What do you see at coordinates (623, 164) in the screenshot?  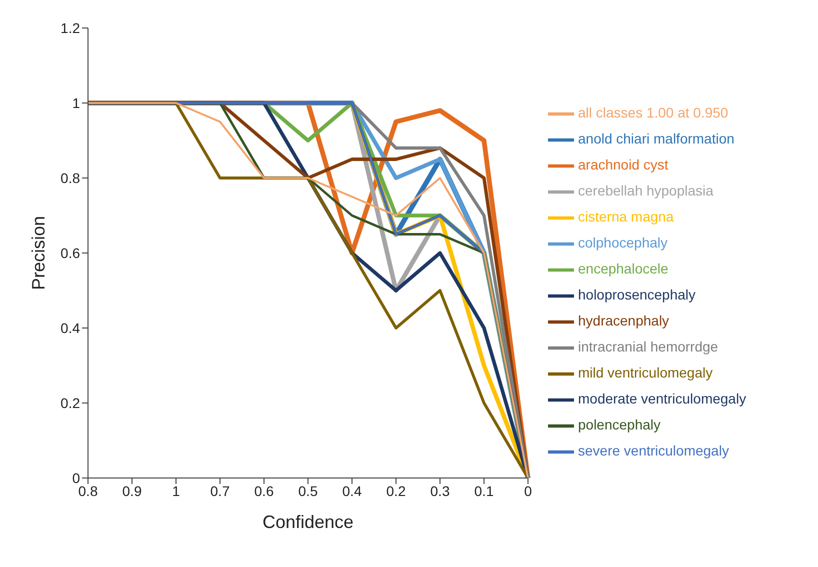 I see `legend-label: arachnoid cyst` at bounding box center [623, 164].